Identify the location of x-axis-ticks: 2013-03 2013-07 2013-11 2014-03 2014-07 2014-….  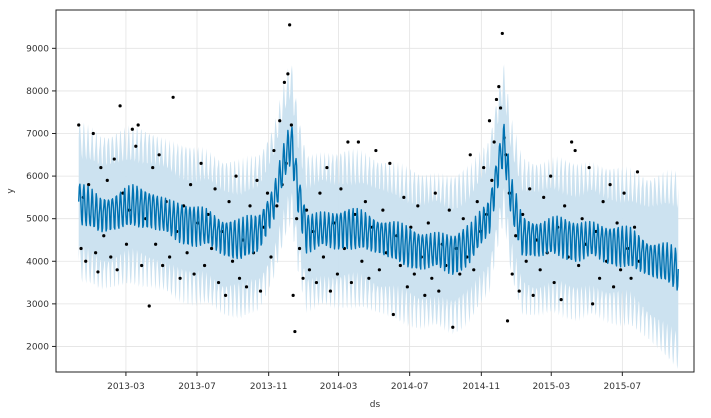
(374, 382).